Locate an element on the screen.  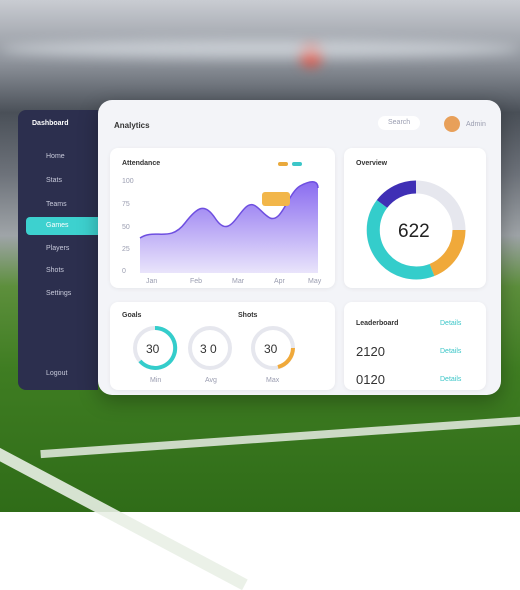
x-label: Mar is located at coordinates (238, 281).